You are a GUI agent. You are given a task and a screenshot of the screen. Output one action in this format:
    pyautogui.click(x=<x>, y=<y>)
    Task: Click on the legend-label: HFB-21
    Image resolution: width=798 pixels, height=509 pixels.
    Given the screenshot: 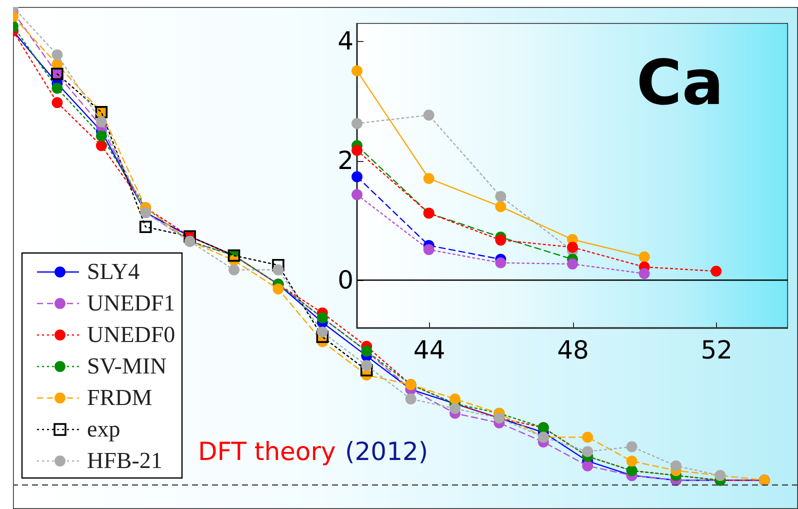 What is the action you would take?
    pyautogui.click(x=124, y=460)
    